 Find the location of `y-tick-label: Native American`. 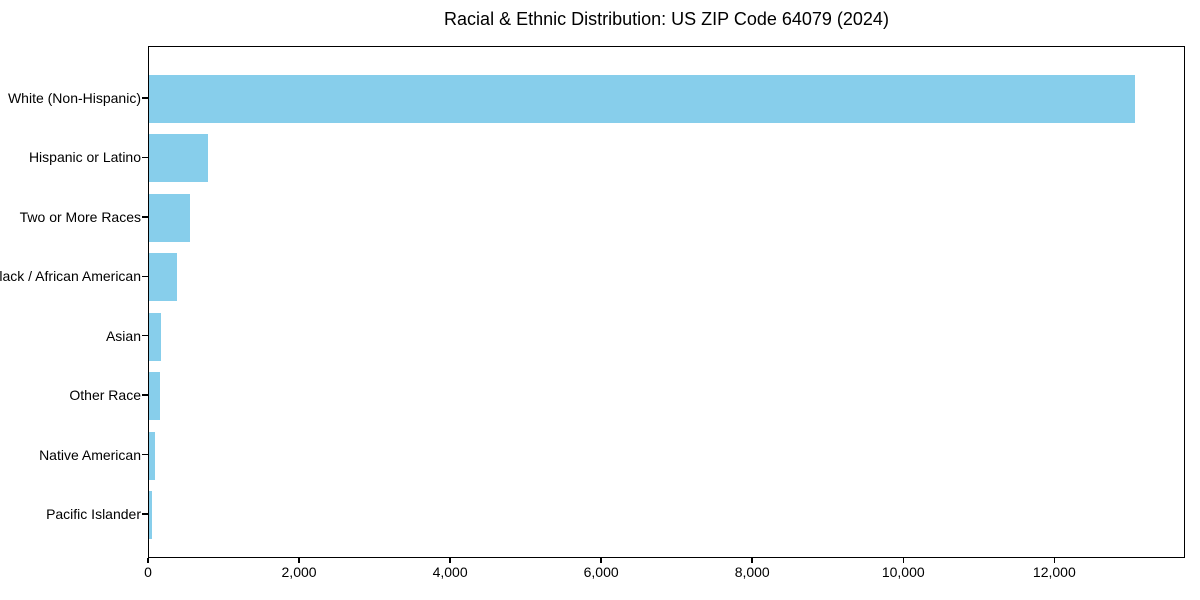

y-tick-label: Native American is located at coordinates (90, 454).